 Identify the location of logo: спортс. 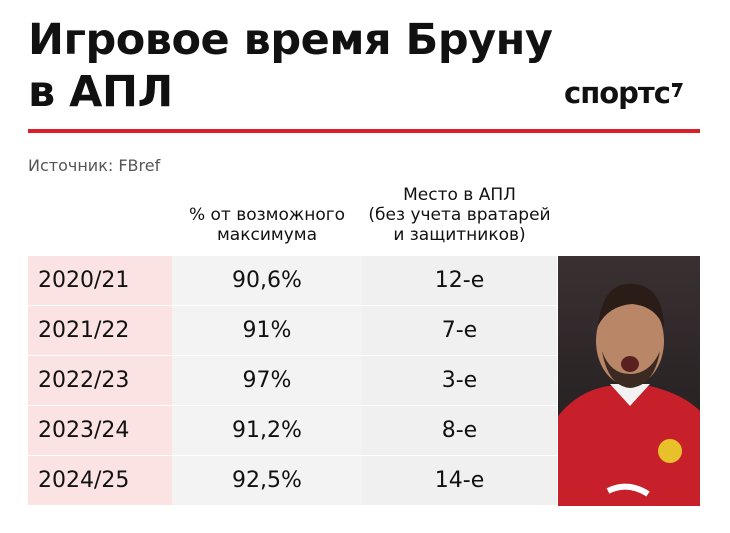
(624, 93).